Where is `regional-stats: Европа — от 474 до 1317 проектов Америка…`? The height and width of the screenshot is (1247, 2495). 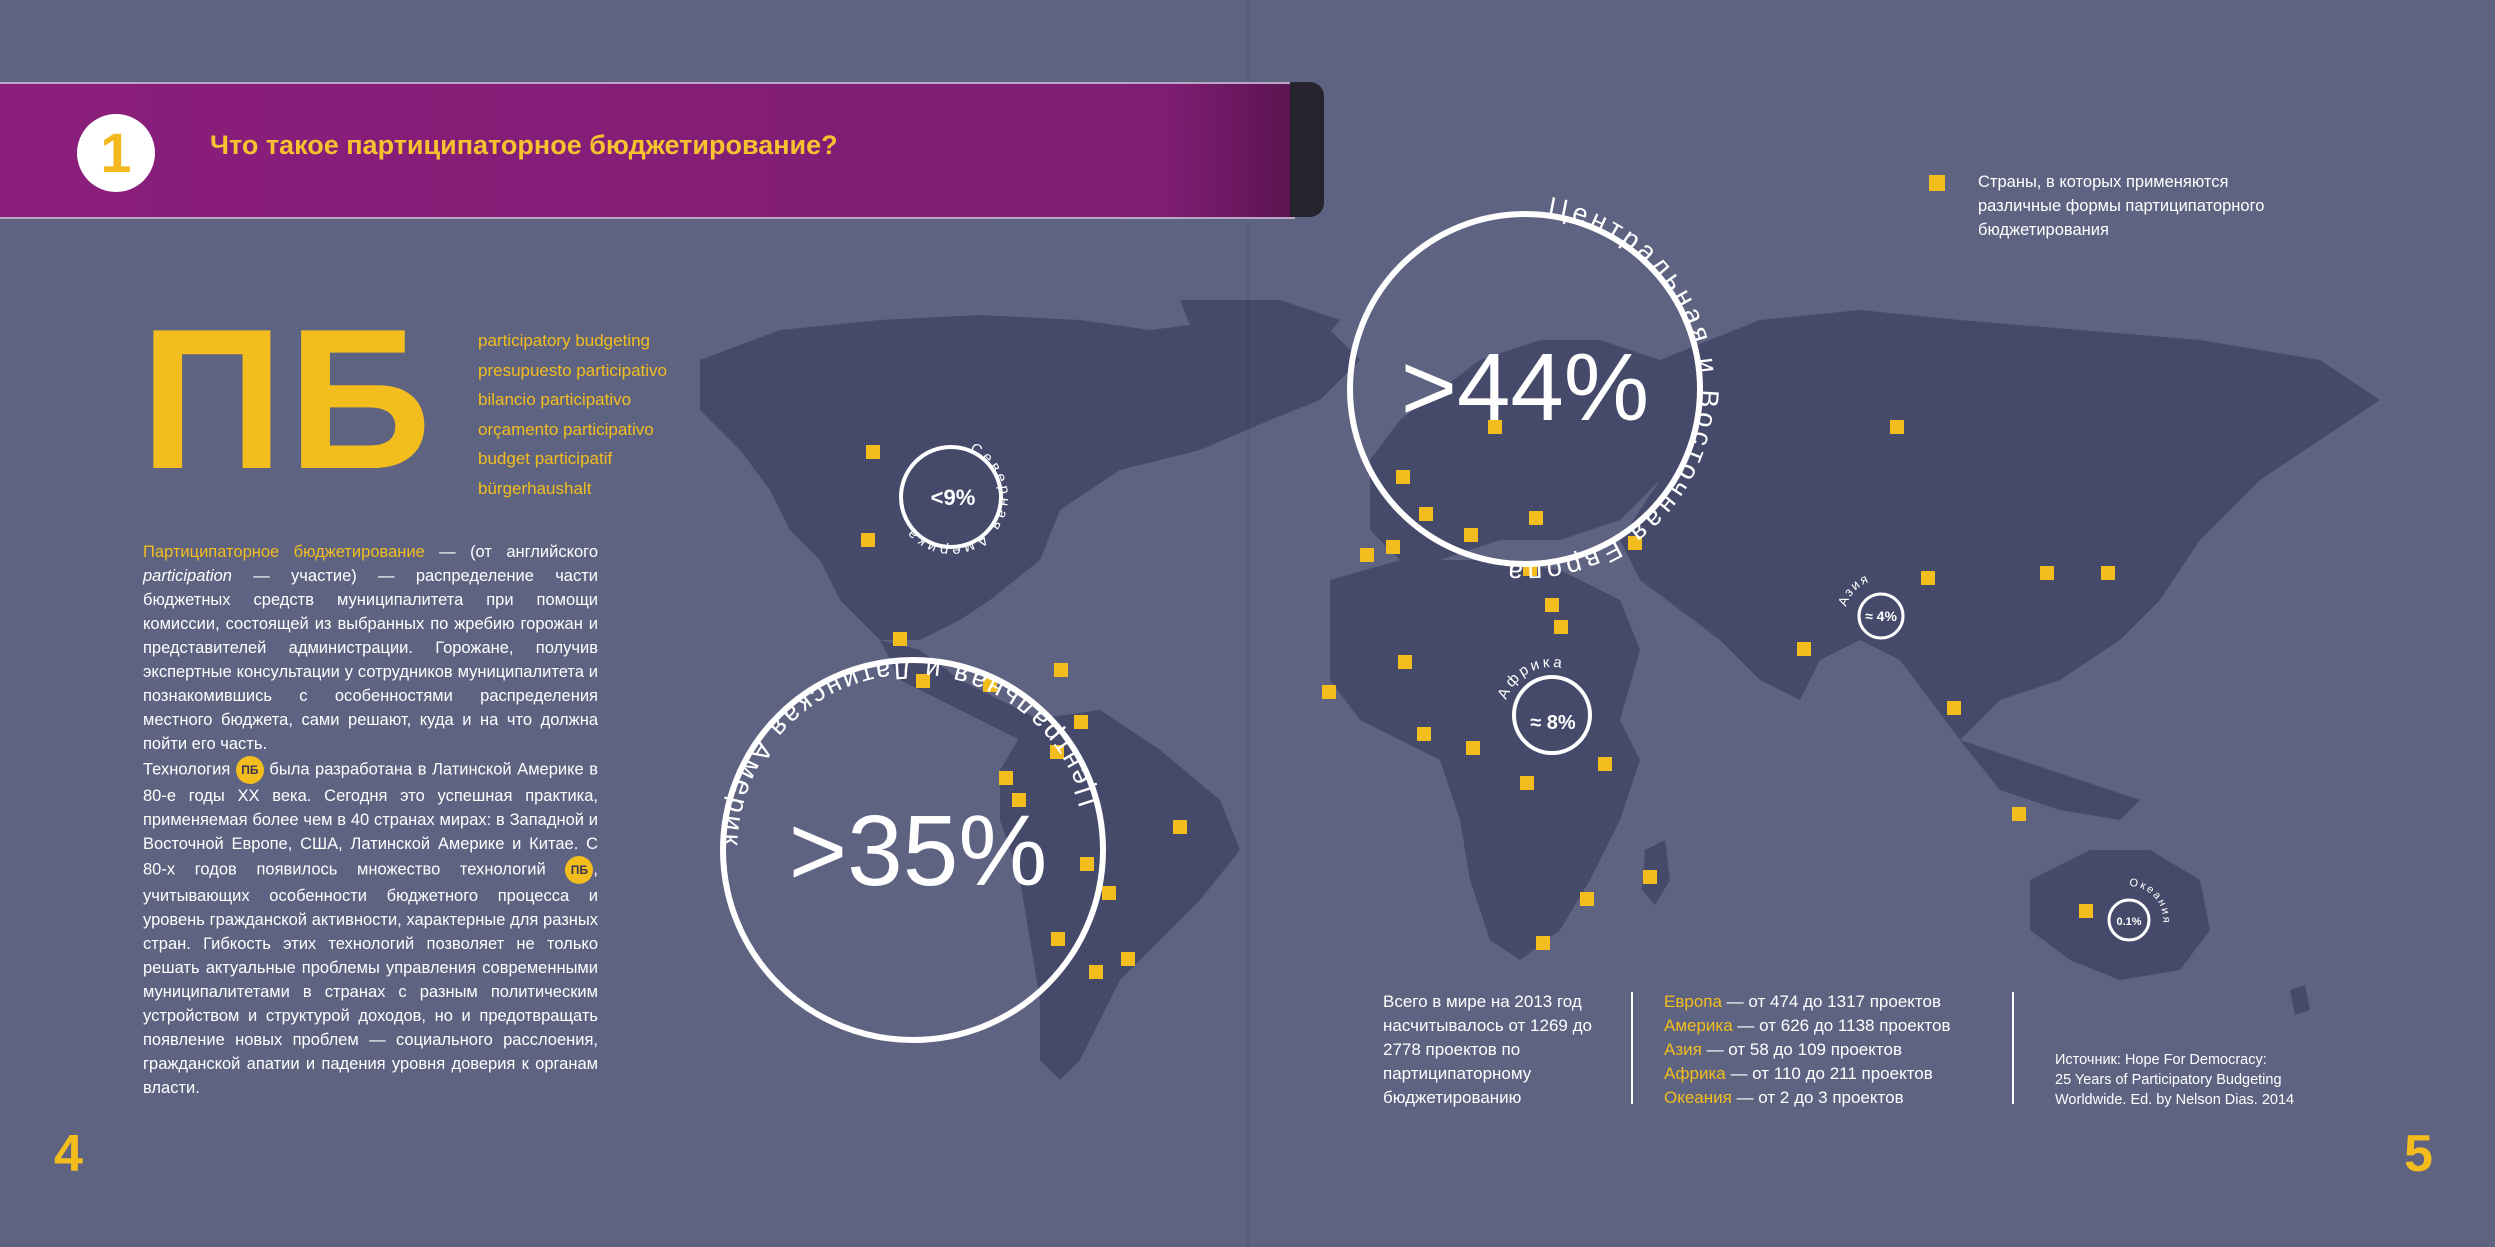
regional-stats: Европа — от 474 до 1317 проектов Америка… is located at coordinates (1807, 1050).